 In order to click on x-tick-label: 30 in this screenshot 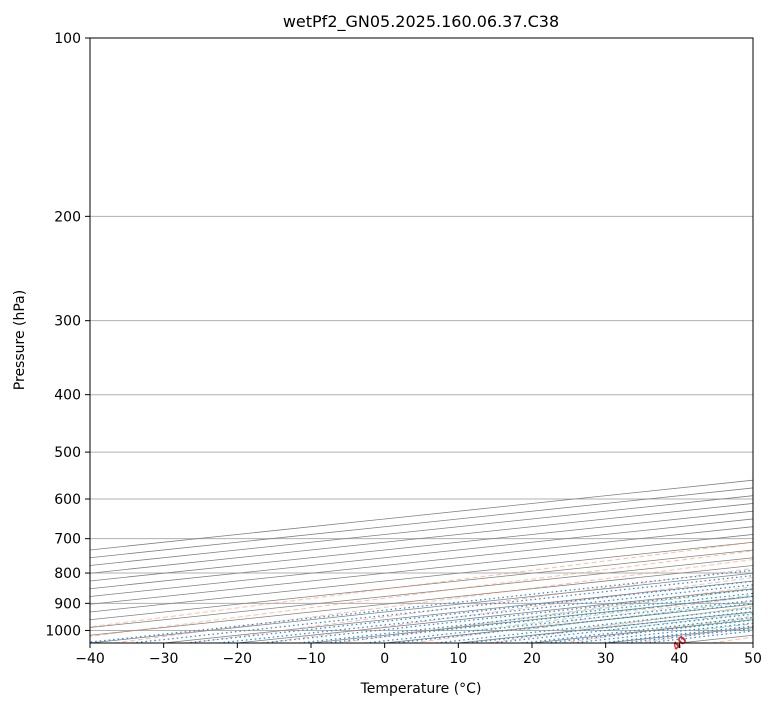, I will do `click(606, 659)`.